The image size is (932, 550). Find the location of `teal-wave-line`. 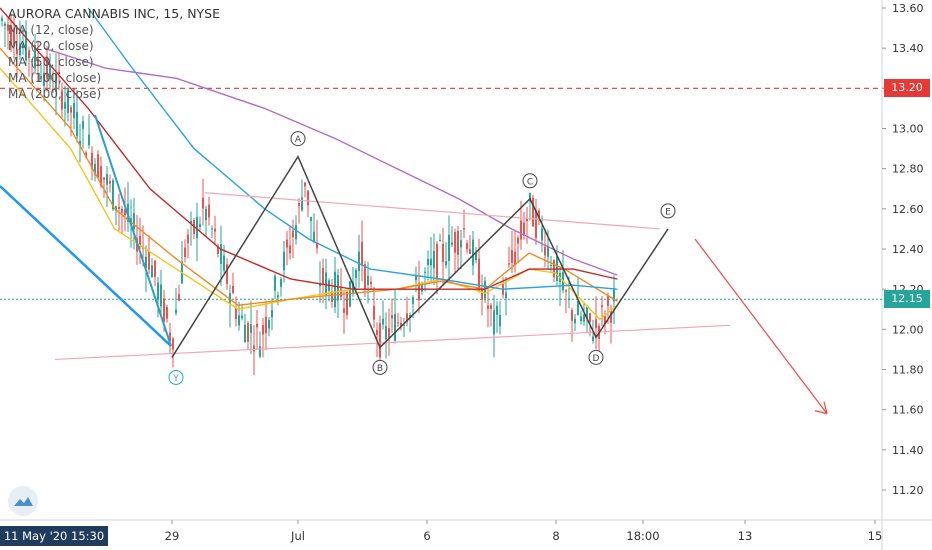

teal-wave-line is located at coordinates (133, 230).